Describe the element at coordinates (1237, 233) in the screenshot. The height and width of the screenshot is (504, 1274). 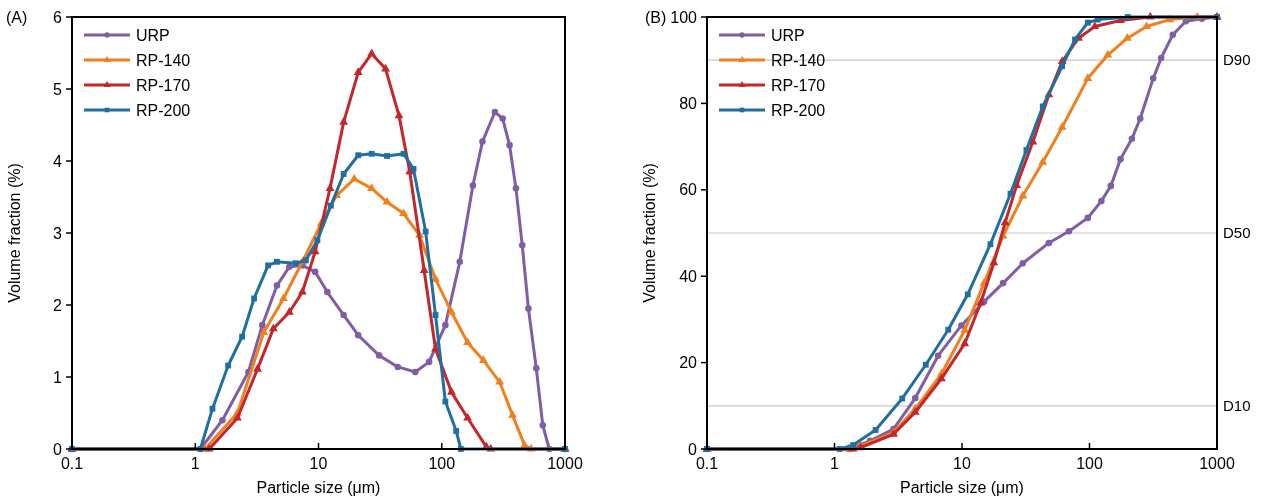
I see `ref-line-label: D50` at that location.